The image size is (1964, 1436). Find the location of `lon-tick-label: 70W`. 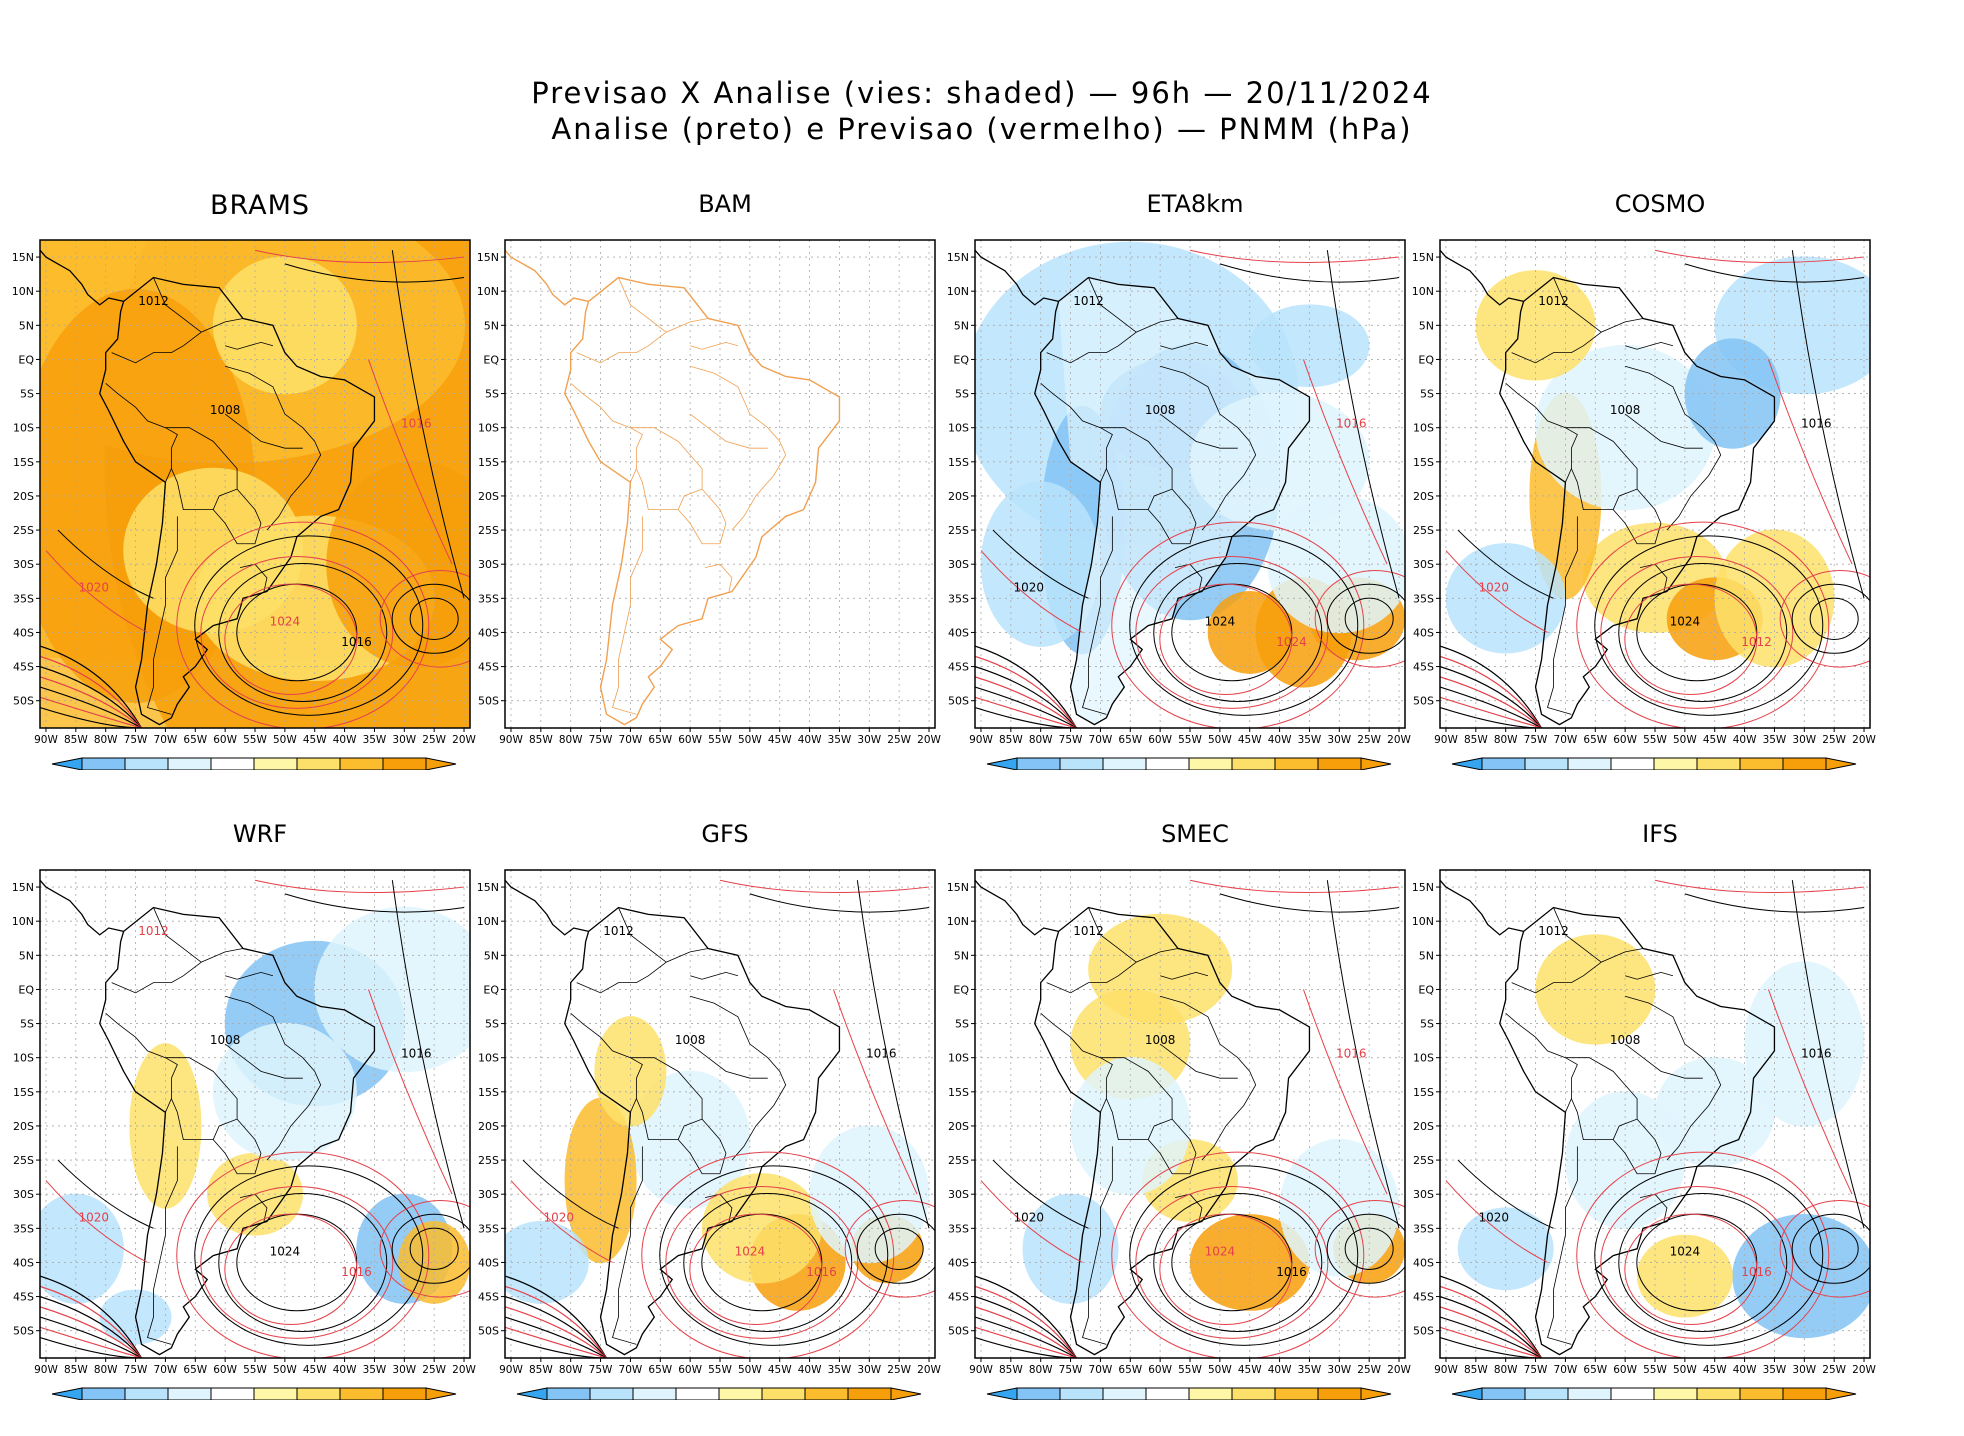

lon-tick-label: 70W is located at coordinates (166, 740).